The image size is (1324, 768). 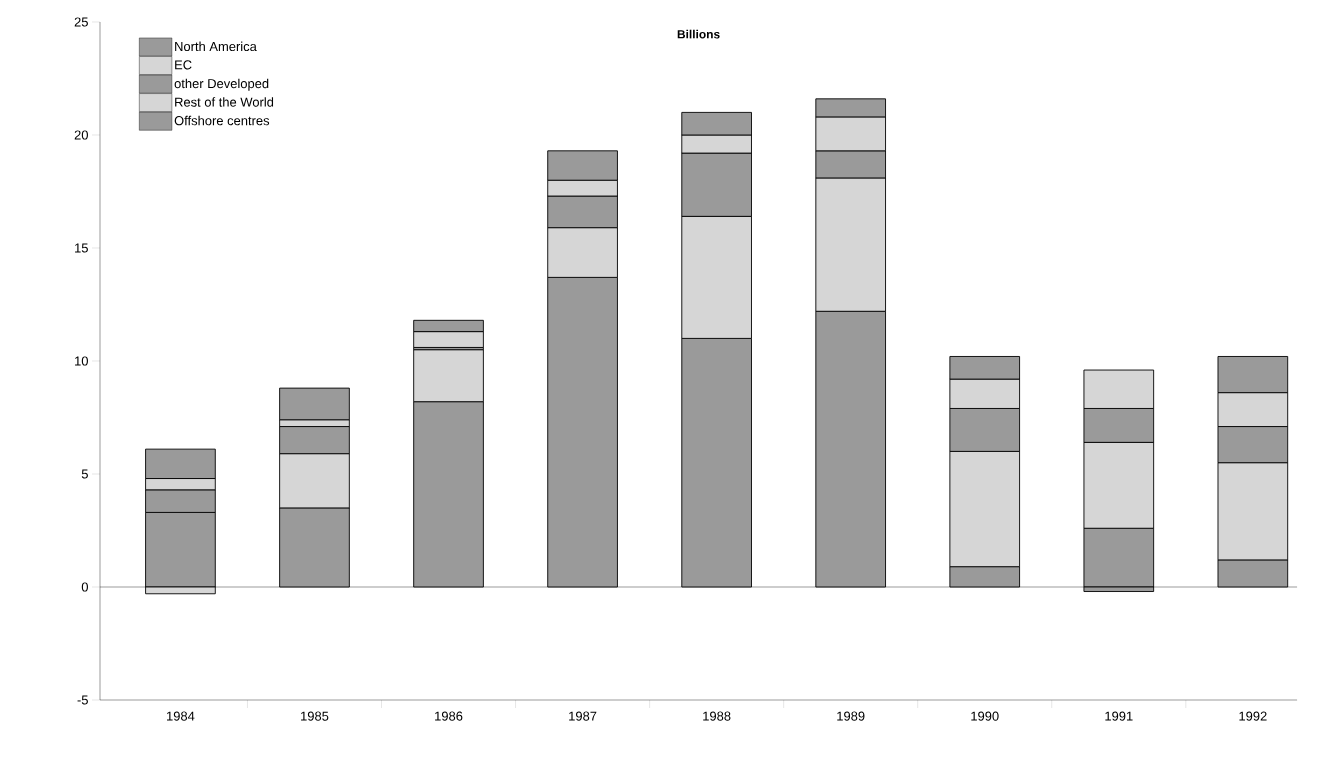 I want to click on x-tick-label: 1992, so click(x=1253, y=716).